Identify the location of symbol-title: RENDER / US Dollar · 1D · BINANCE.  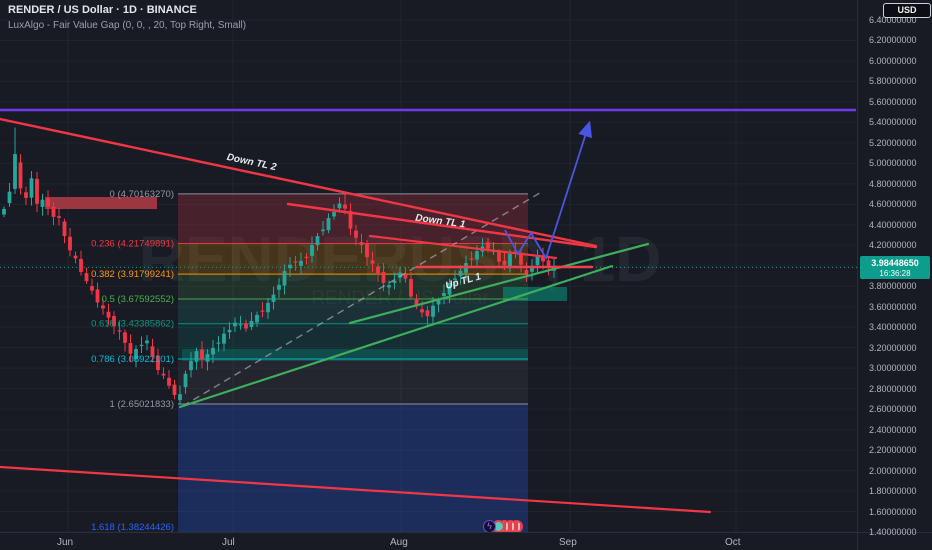
(102, 10).